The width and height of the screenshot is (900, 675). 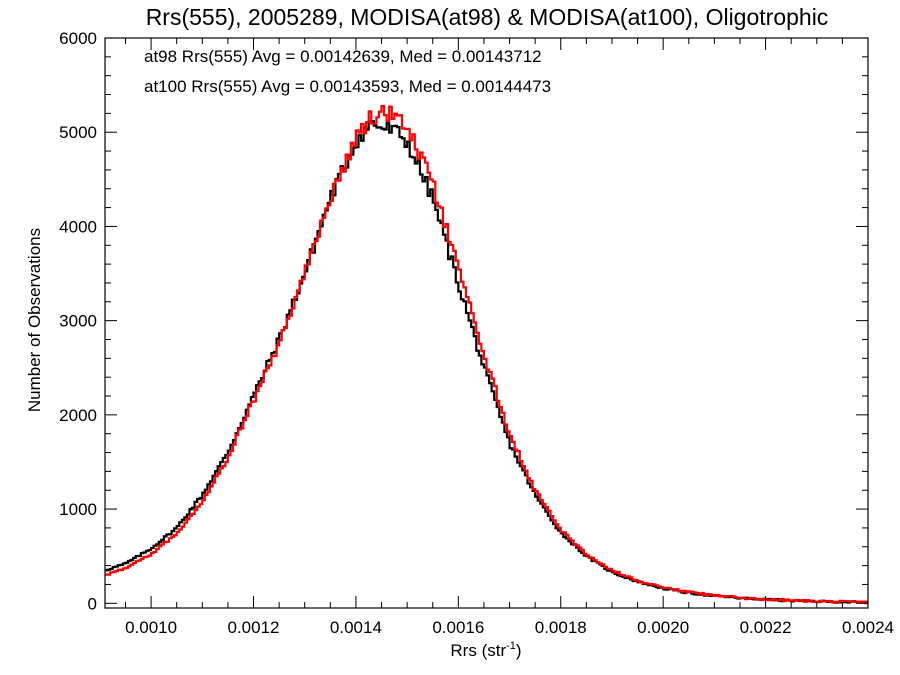 I want to click on y-tick-label: 1000, so click(x=78, y=509).